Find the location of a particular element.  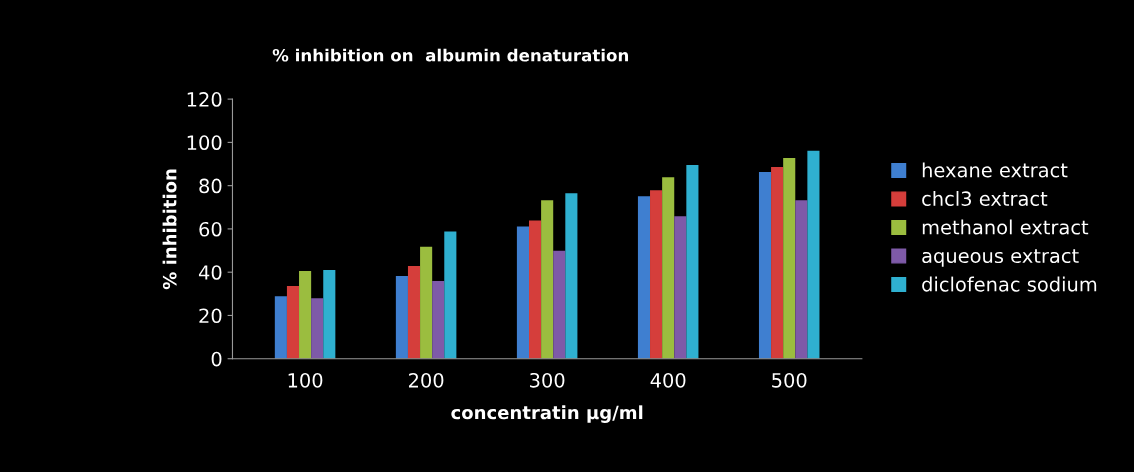

legend-label: methanol extract is located at coordinates (1005, 227).